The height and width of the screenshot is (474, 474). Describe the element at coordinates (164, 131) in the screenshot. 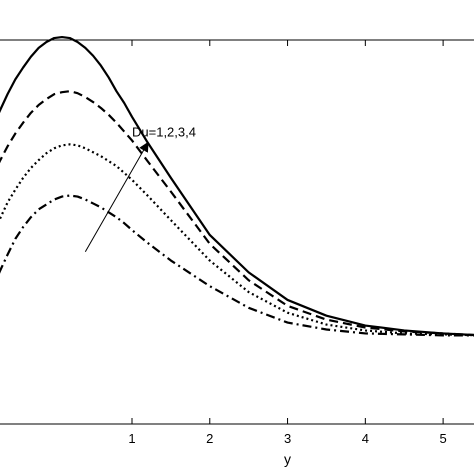

I see `annotation-label: Du=1,2,3,4` at that location.